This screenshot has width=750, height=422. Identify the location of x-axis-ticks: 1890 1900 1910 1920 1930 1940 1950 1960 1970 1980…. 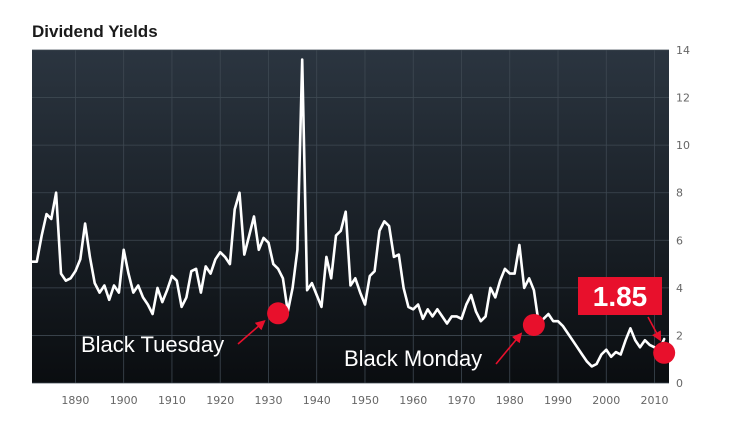
(364, 400).